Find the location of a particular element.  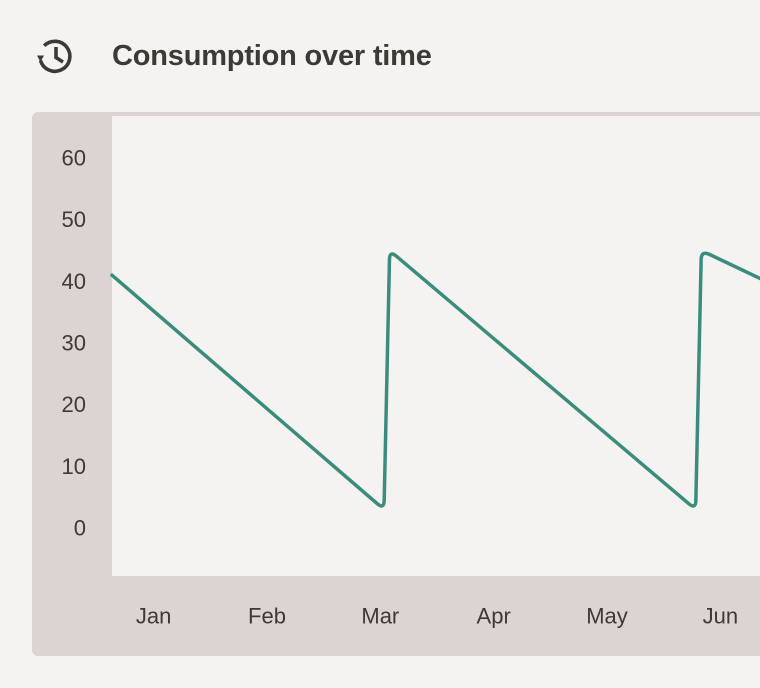

y-tick-label: 0 is located at coordinates (80, 528).